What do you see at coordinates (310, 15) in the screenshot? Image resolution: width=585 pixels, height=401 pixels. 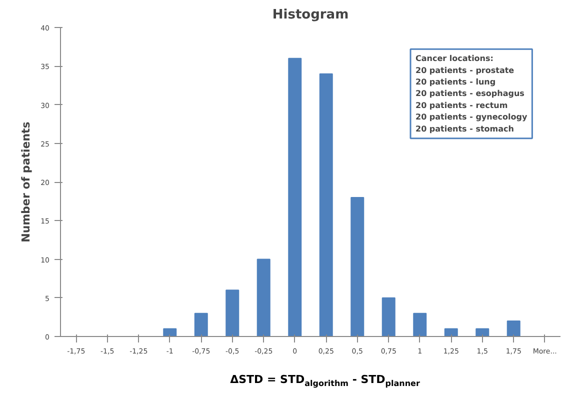 I see `chart-title: Histogram` at bounding box center [310, 15].